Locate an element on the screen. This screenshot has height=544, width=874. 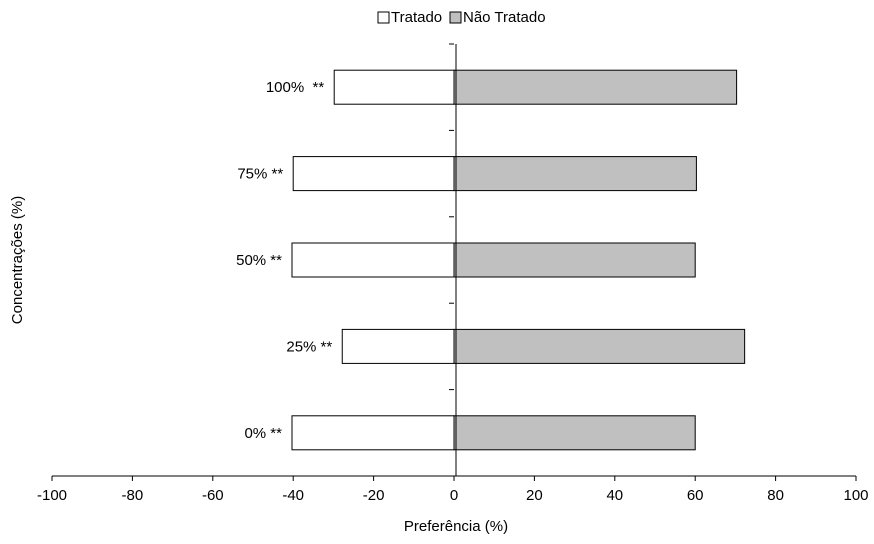
legend-swatch-tratado is located at coordinates (383, 17).